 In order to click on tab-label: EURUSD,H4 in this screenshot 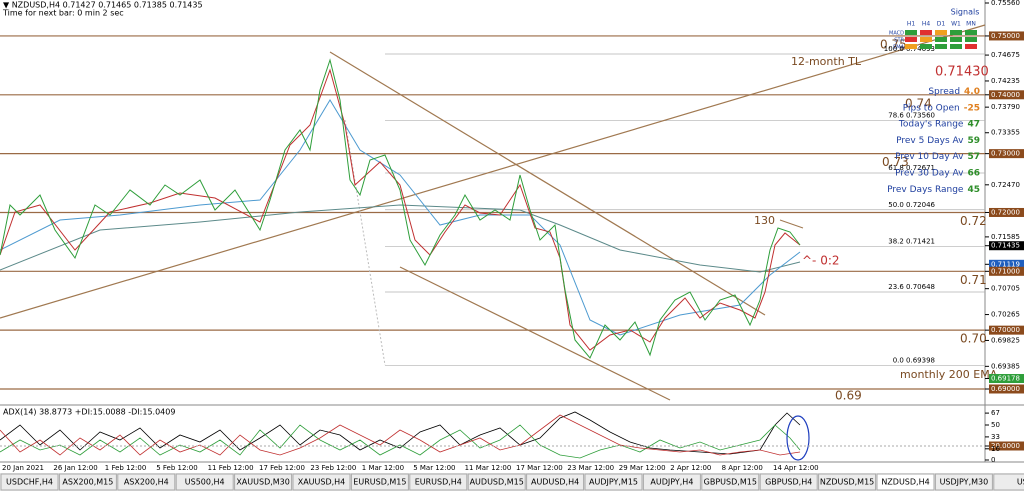, I will do `click(438, 482)`.